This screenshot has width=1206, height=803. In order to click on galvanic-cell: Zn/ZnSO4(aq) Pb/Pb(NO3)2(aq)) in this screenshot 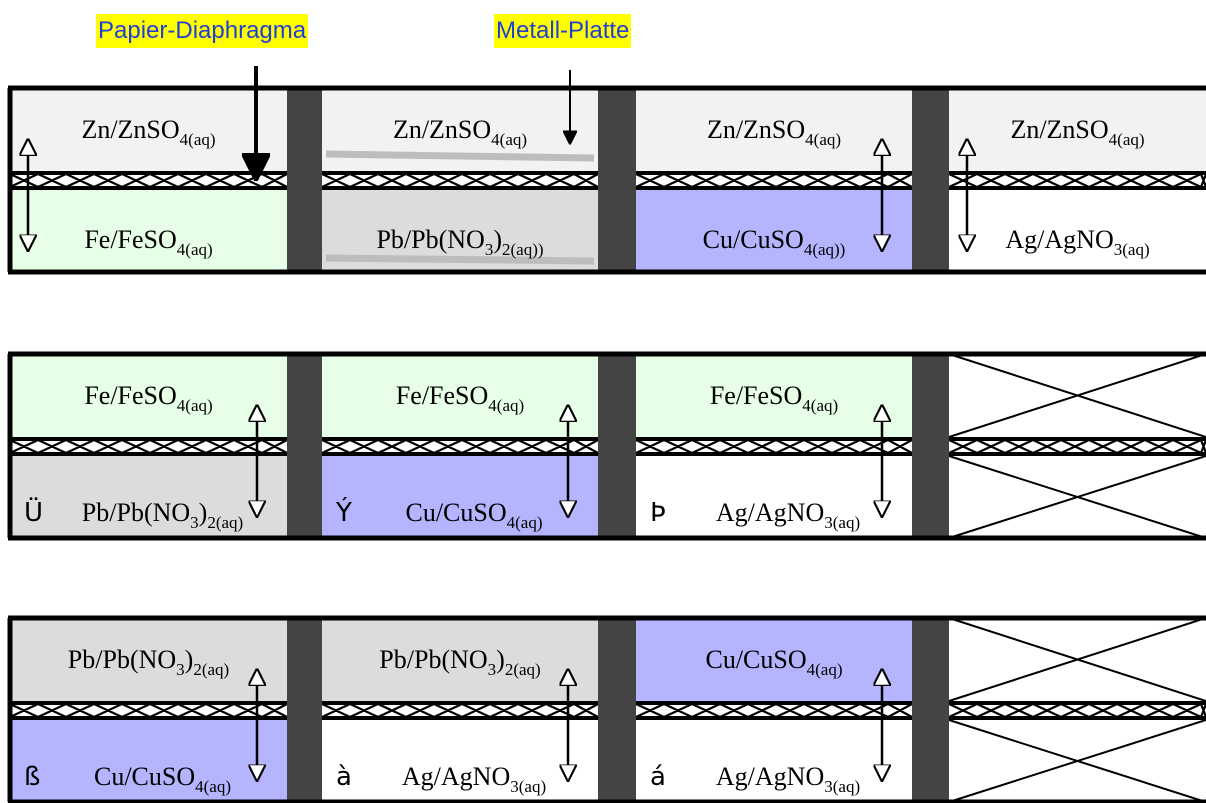, I will do `click(460, 171)`.